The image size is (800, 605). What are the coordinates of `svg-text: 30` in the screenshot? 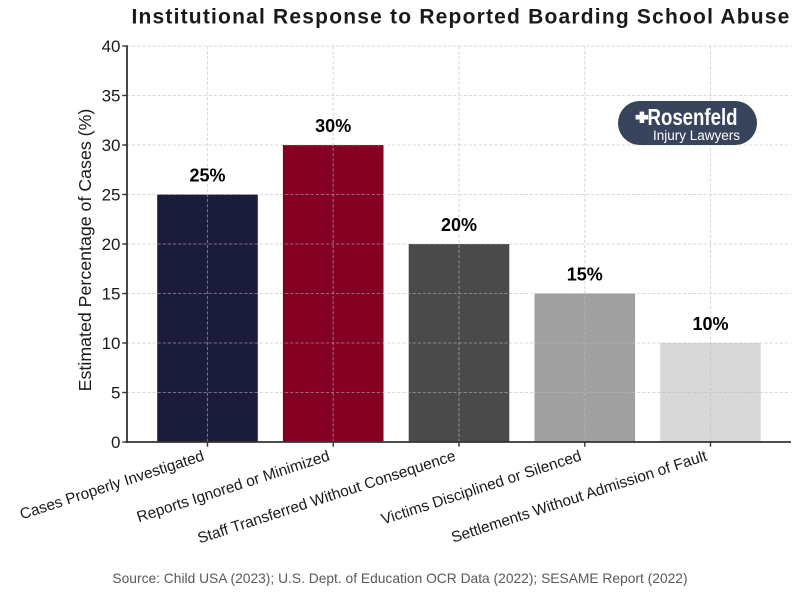 It's located at (111, 145).